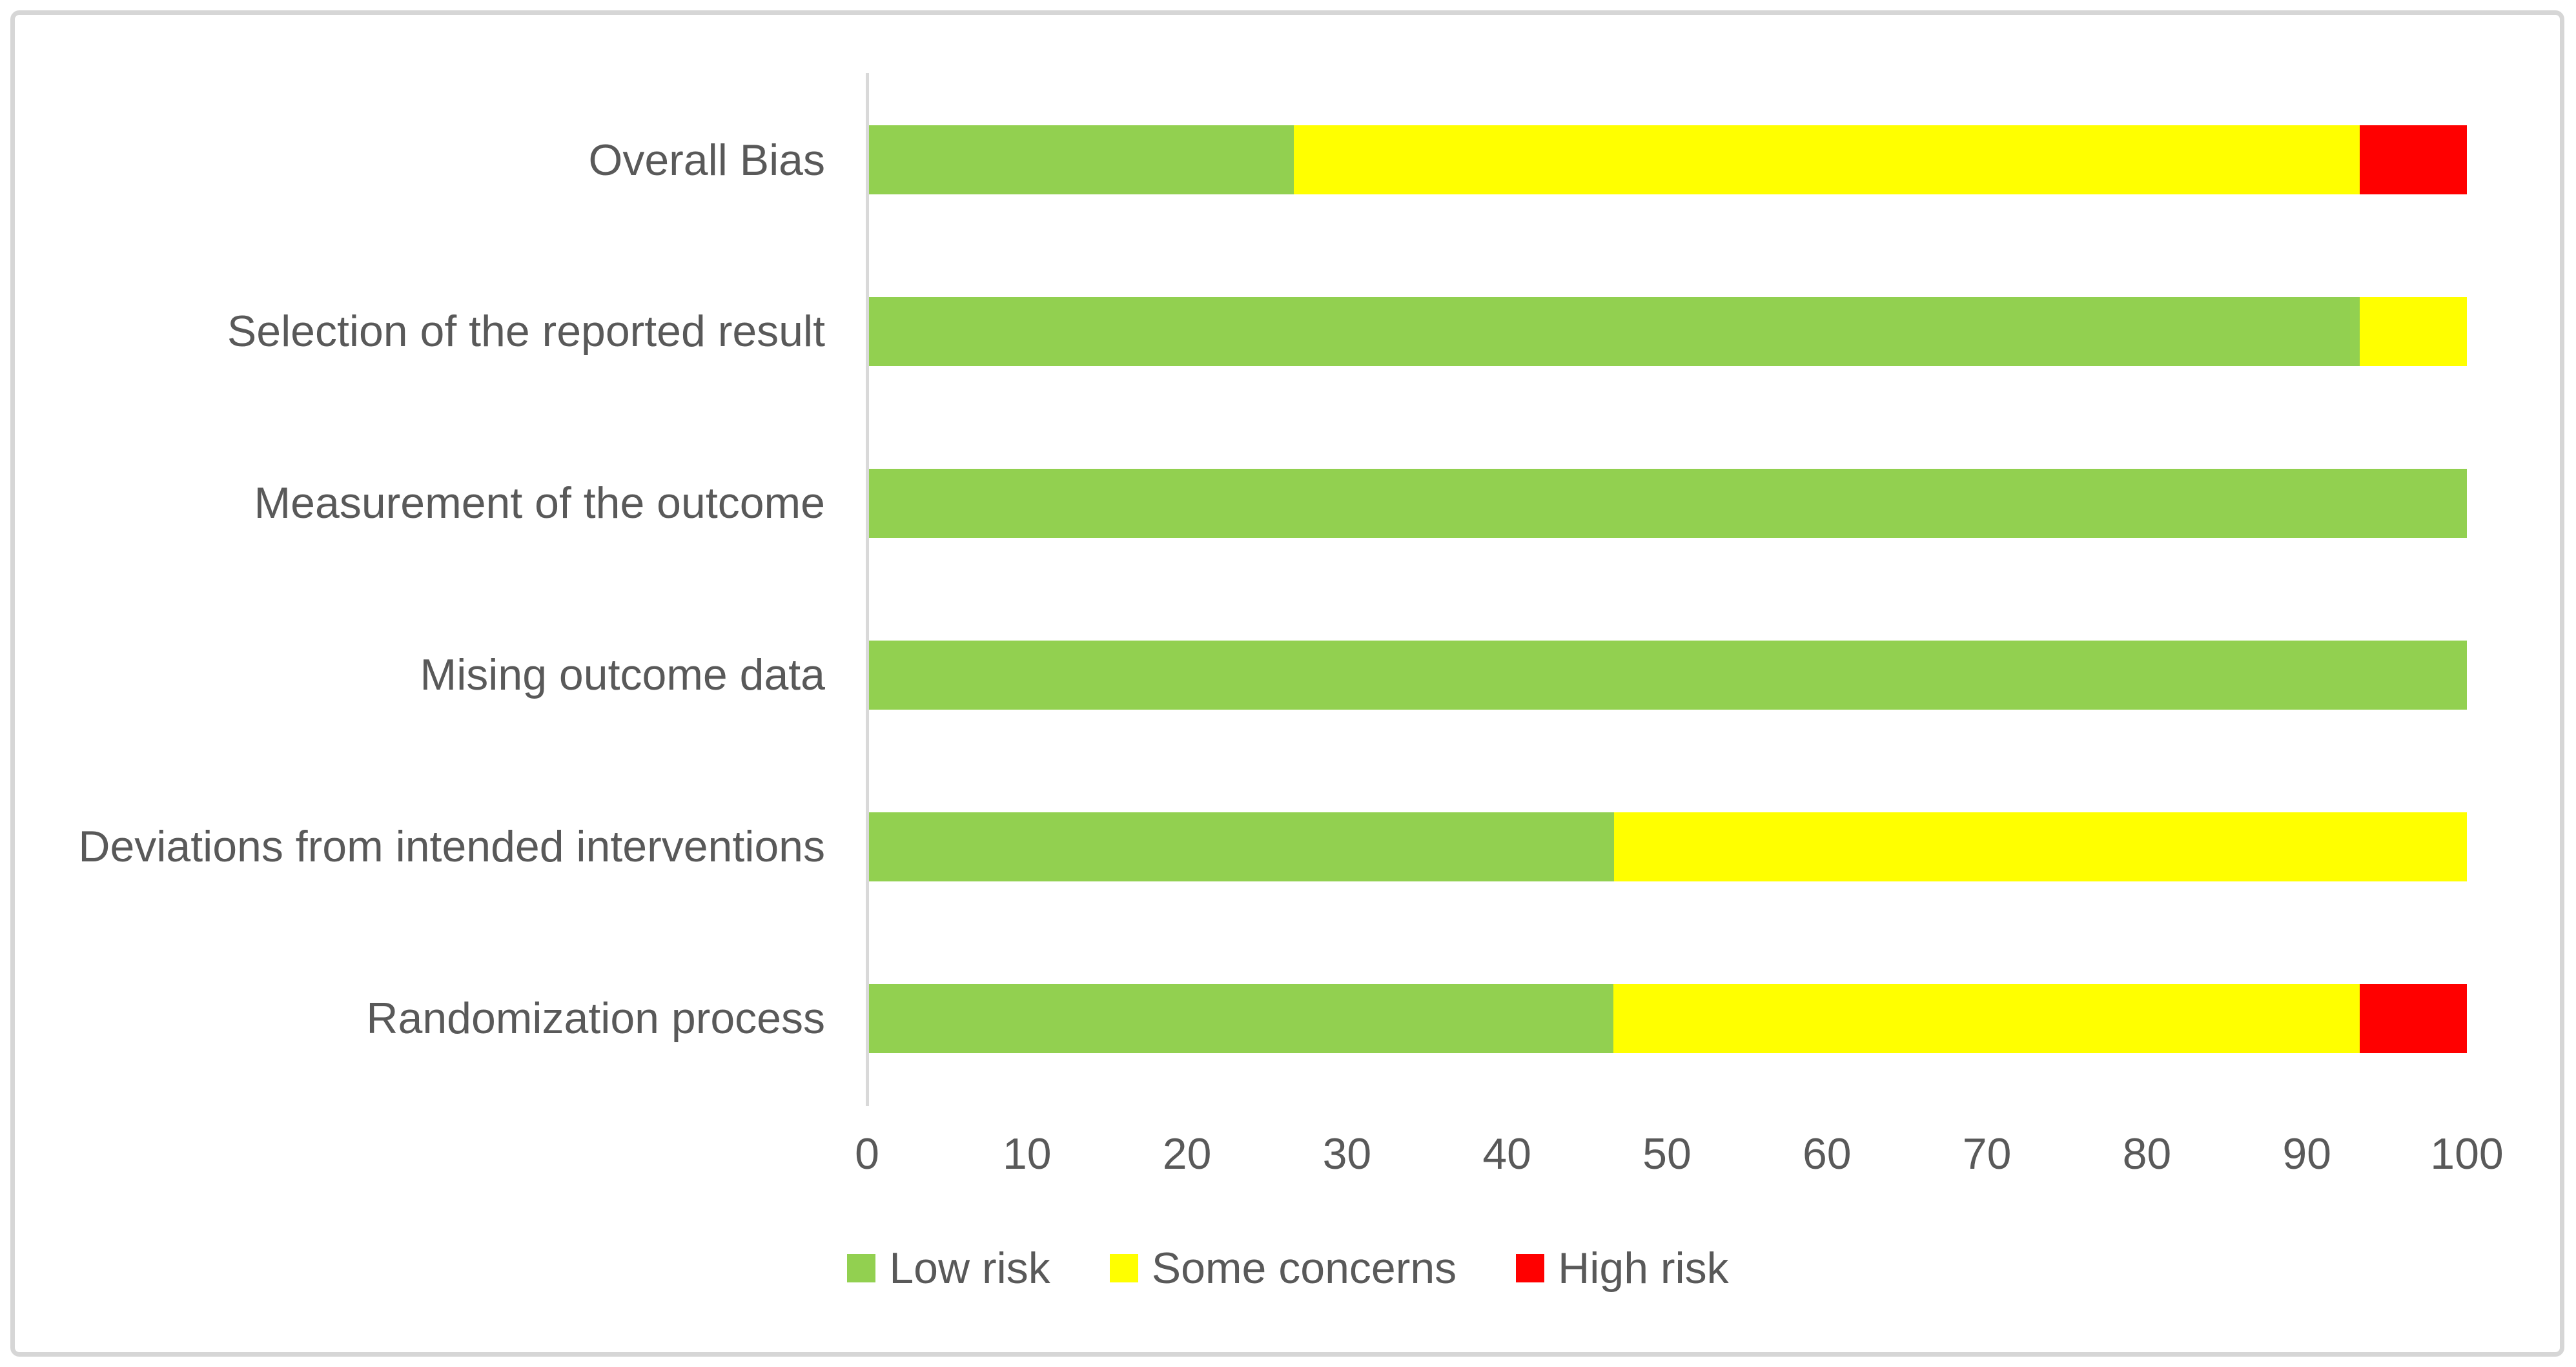 The height and width of the screenshot is (1367, 2576). I want to click on legend-item-low-risk: Low risk, so click(948, 1268).